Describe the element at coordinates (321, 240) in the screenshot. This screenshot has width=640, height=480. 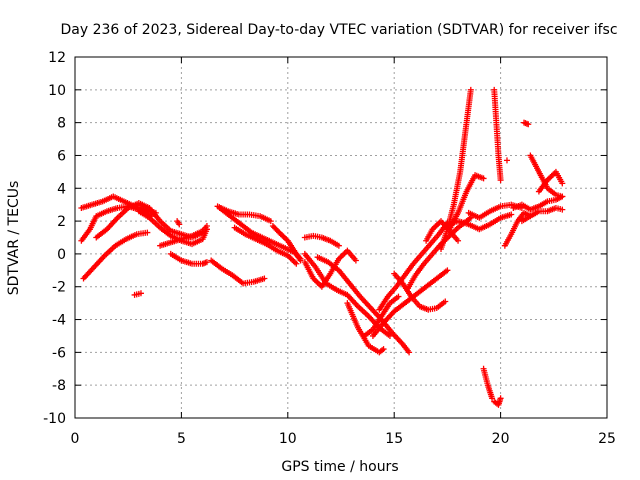
I see `series-track-o` at that location.